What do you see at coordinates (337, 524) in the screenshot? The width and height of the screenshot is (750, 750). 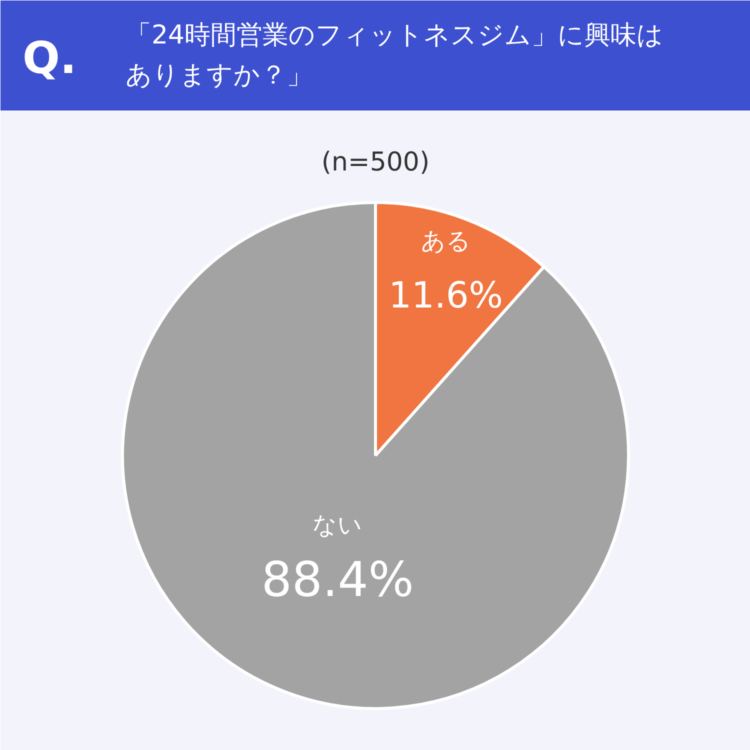 I see `slice-label: ない` at bounding box center [337, 524].